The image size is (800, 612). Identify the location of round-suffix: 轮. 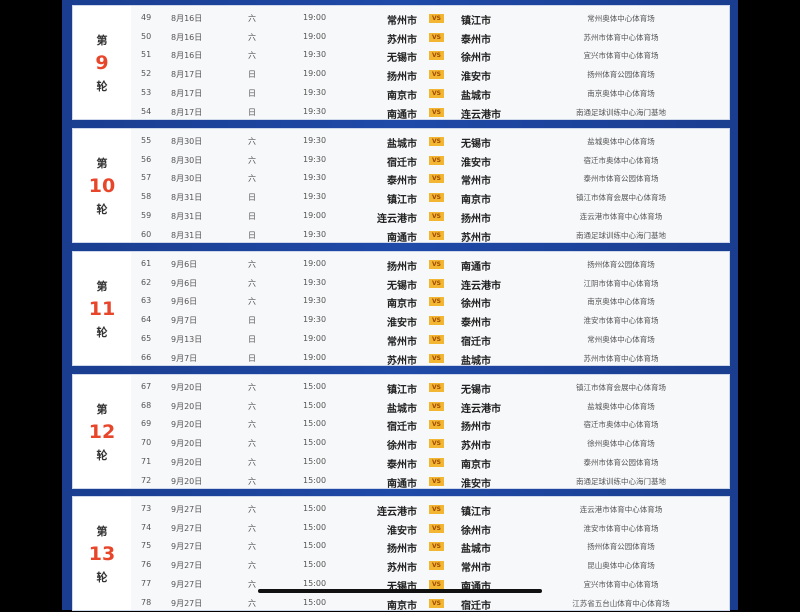
(102, 577).